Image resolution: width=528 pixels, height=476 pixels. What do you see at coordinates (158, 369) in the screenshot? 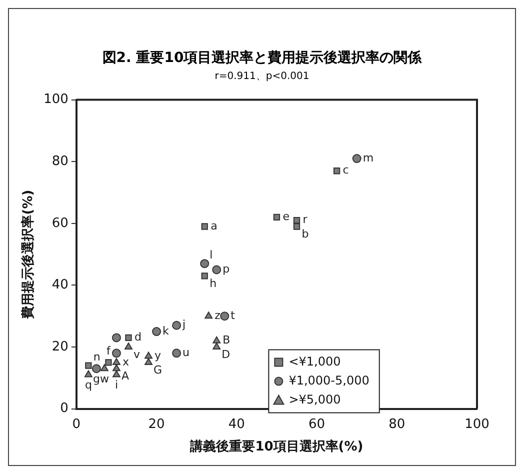
I see `annotation: G` at bounding box center [158, 369].